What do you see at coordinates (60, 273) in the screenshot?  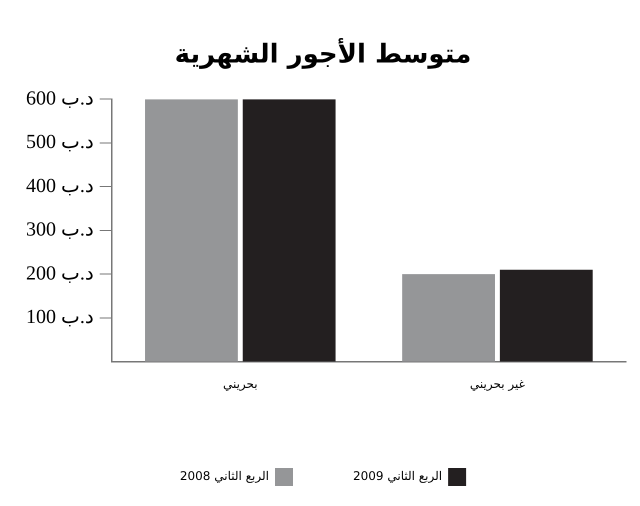 I see `y-tick-label: 200 د.ب` at bounding box center [60, 273].